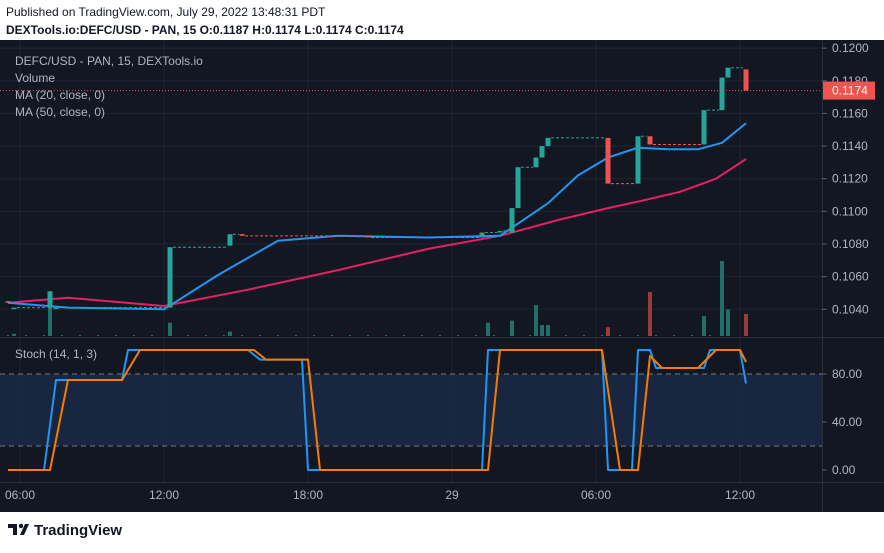  What do you see at coordinates (18, 529) in the screenshot?
I see `tradingview-logo-icon` at bounding box center [18, 529].